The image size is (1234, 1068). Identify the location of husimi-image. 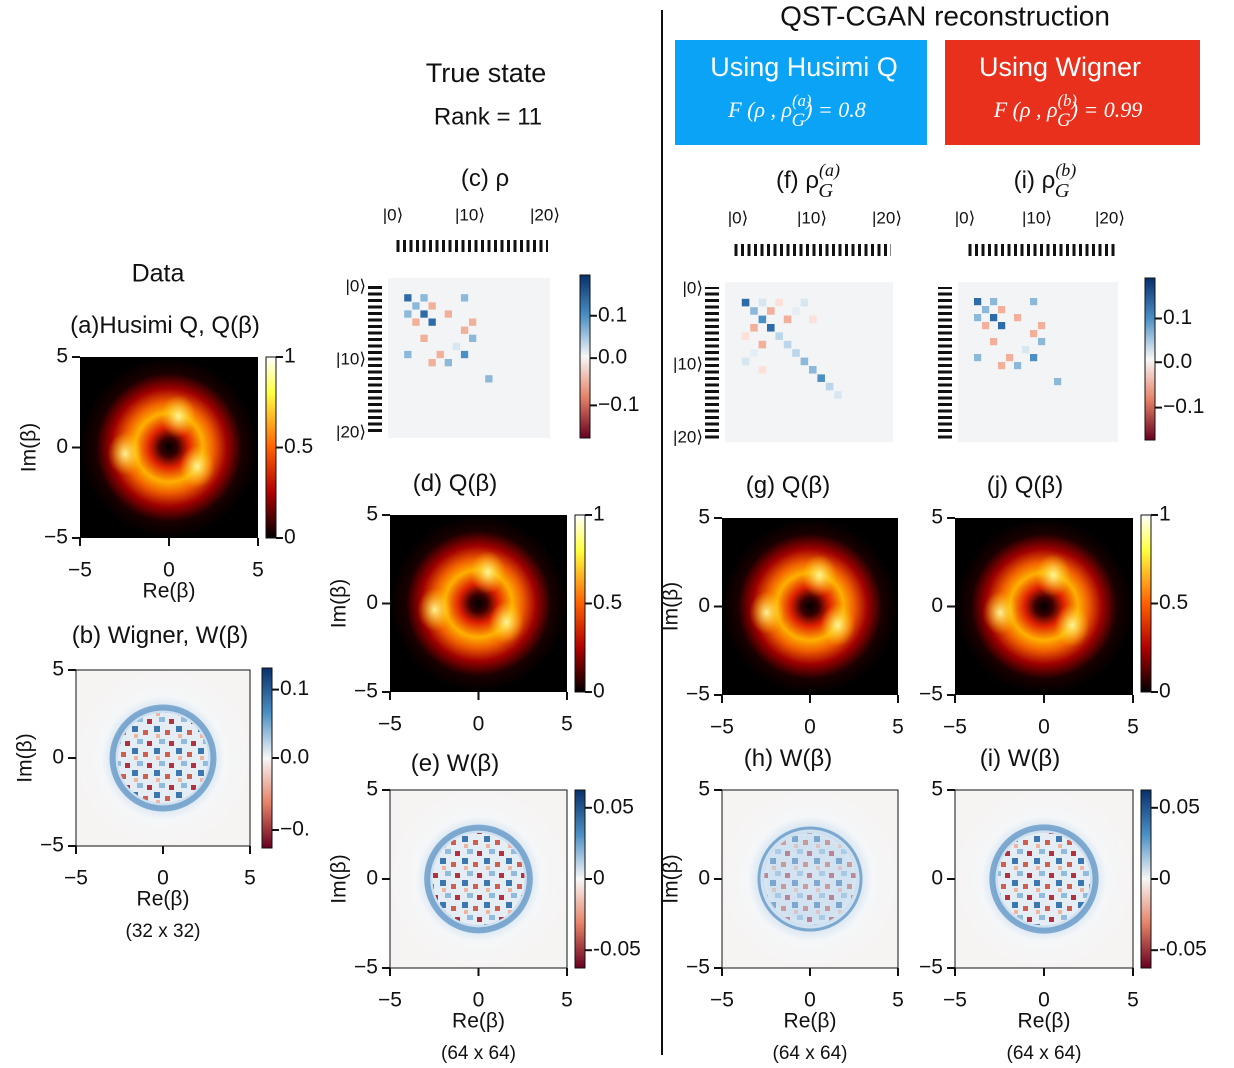
(478, 603).